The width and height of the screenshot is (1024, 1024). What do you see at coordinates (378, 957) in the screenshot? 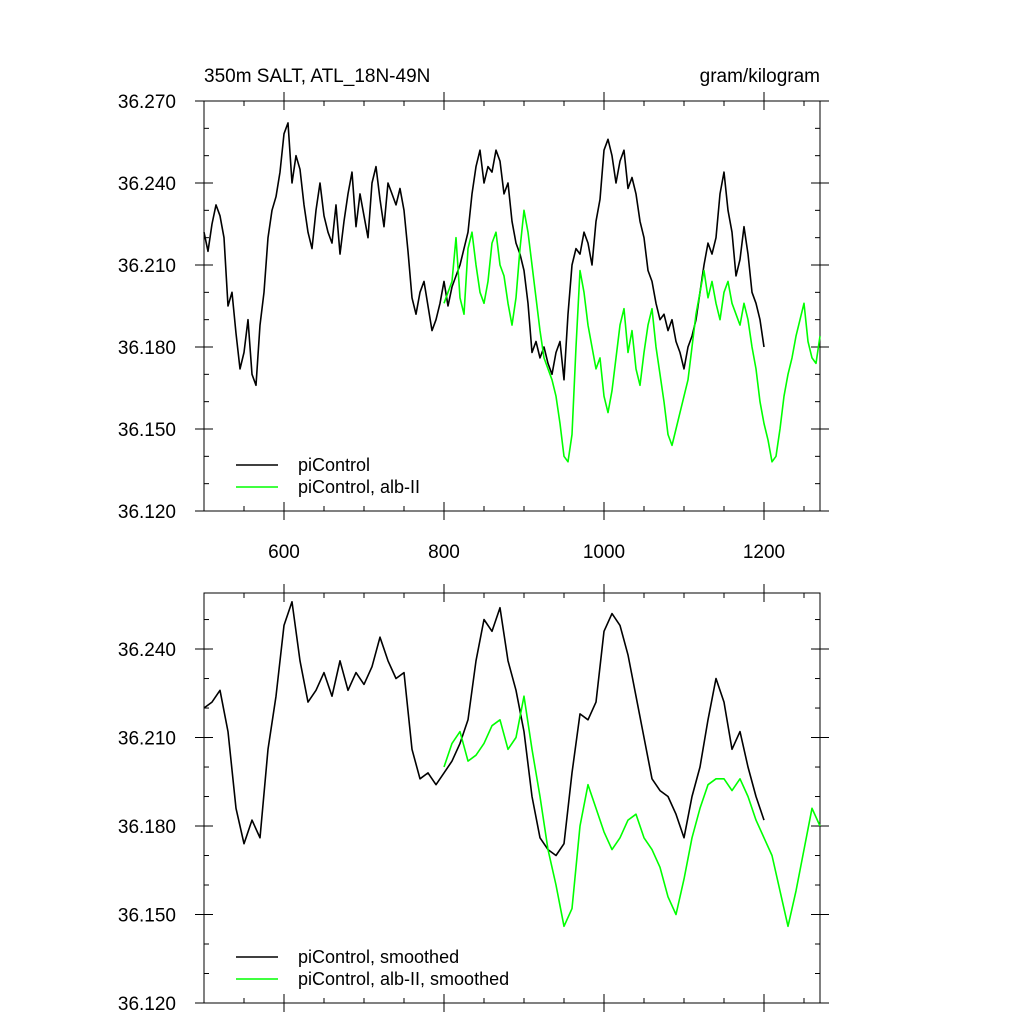
I see `legend-label: piControl, smoothed` at bounding box center [378, 957].